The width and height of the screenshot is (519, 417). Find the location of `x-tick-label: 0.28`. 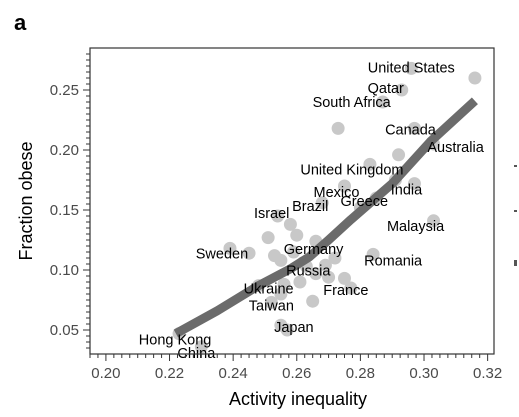

x-tick-label: 0.28 is located at coordinates (360, 373).